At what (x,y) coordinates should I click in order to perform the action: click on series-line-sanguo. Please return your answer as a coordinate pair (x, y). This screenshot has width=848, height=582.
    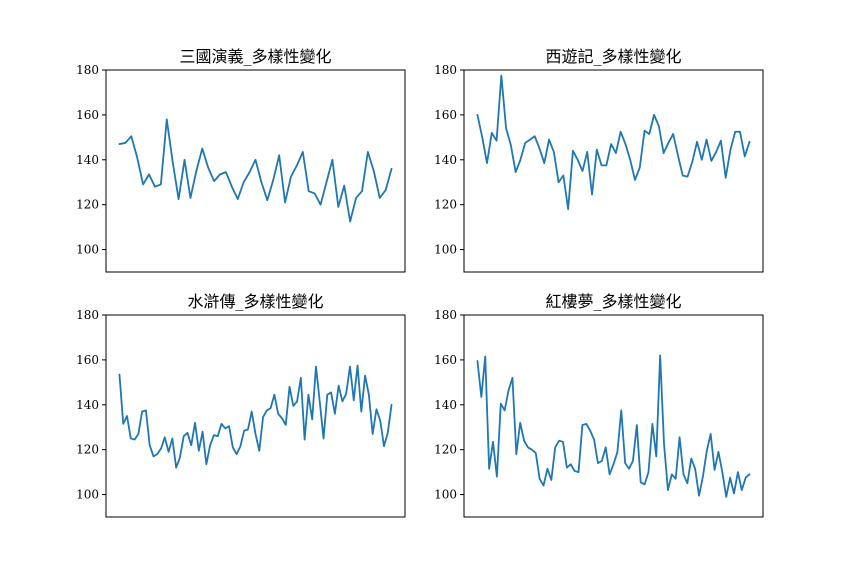
    Looking at the image, I should click on (255, 170).